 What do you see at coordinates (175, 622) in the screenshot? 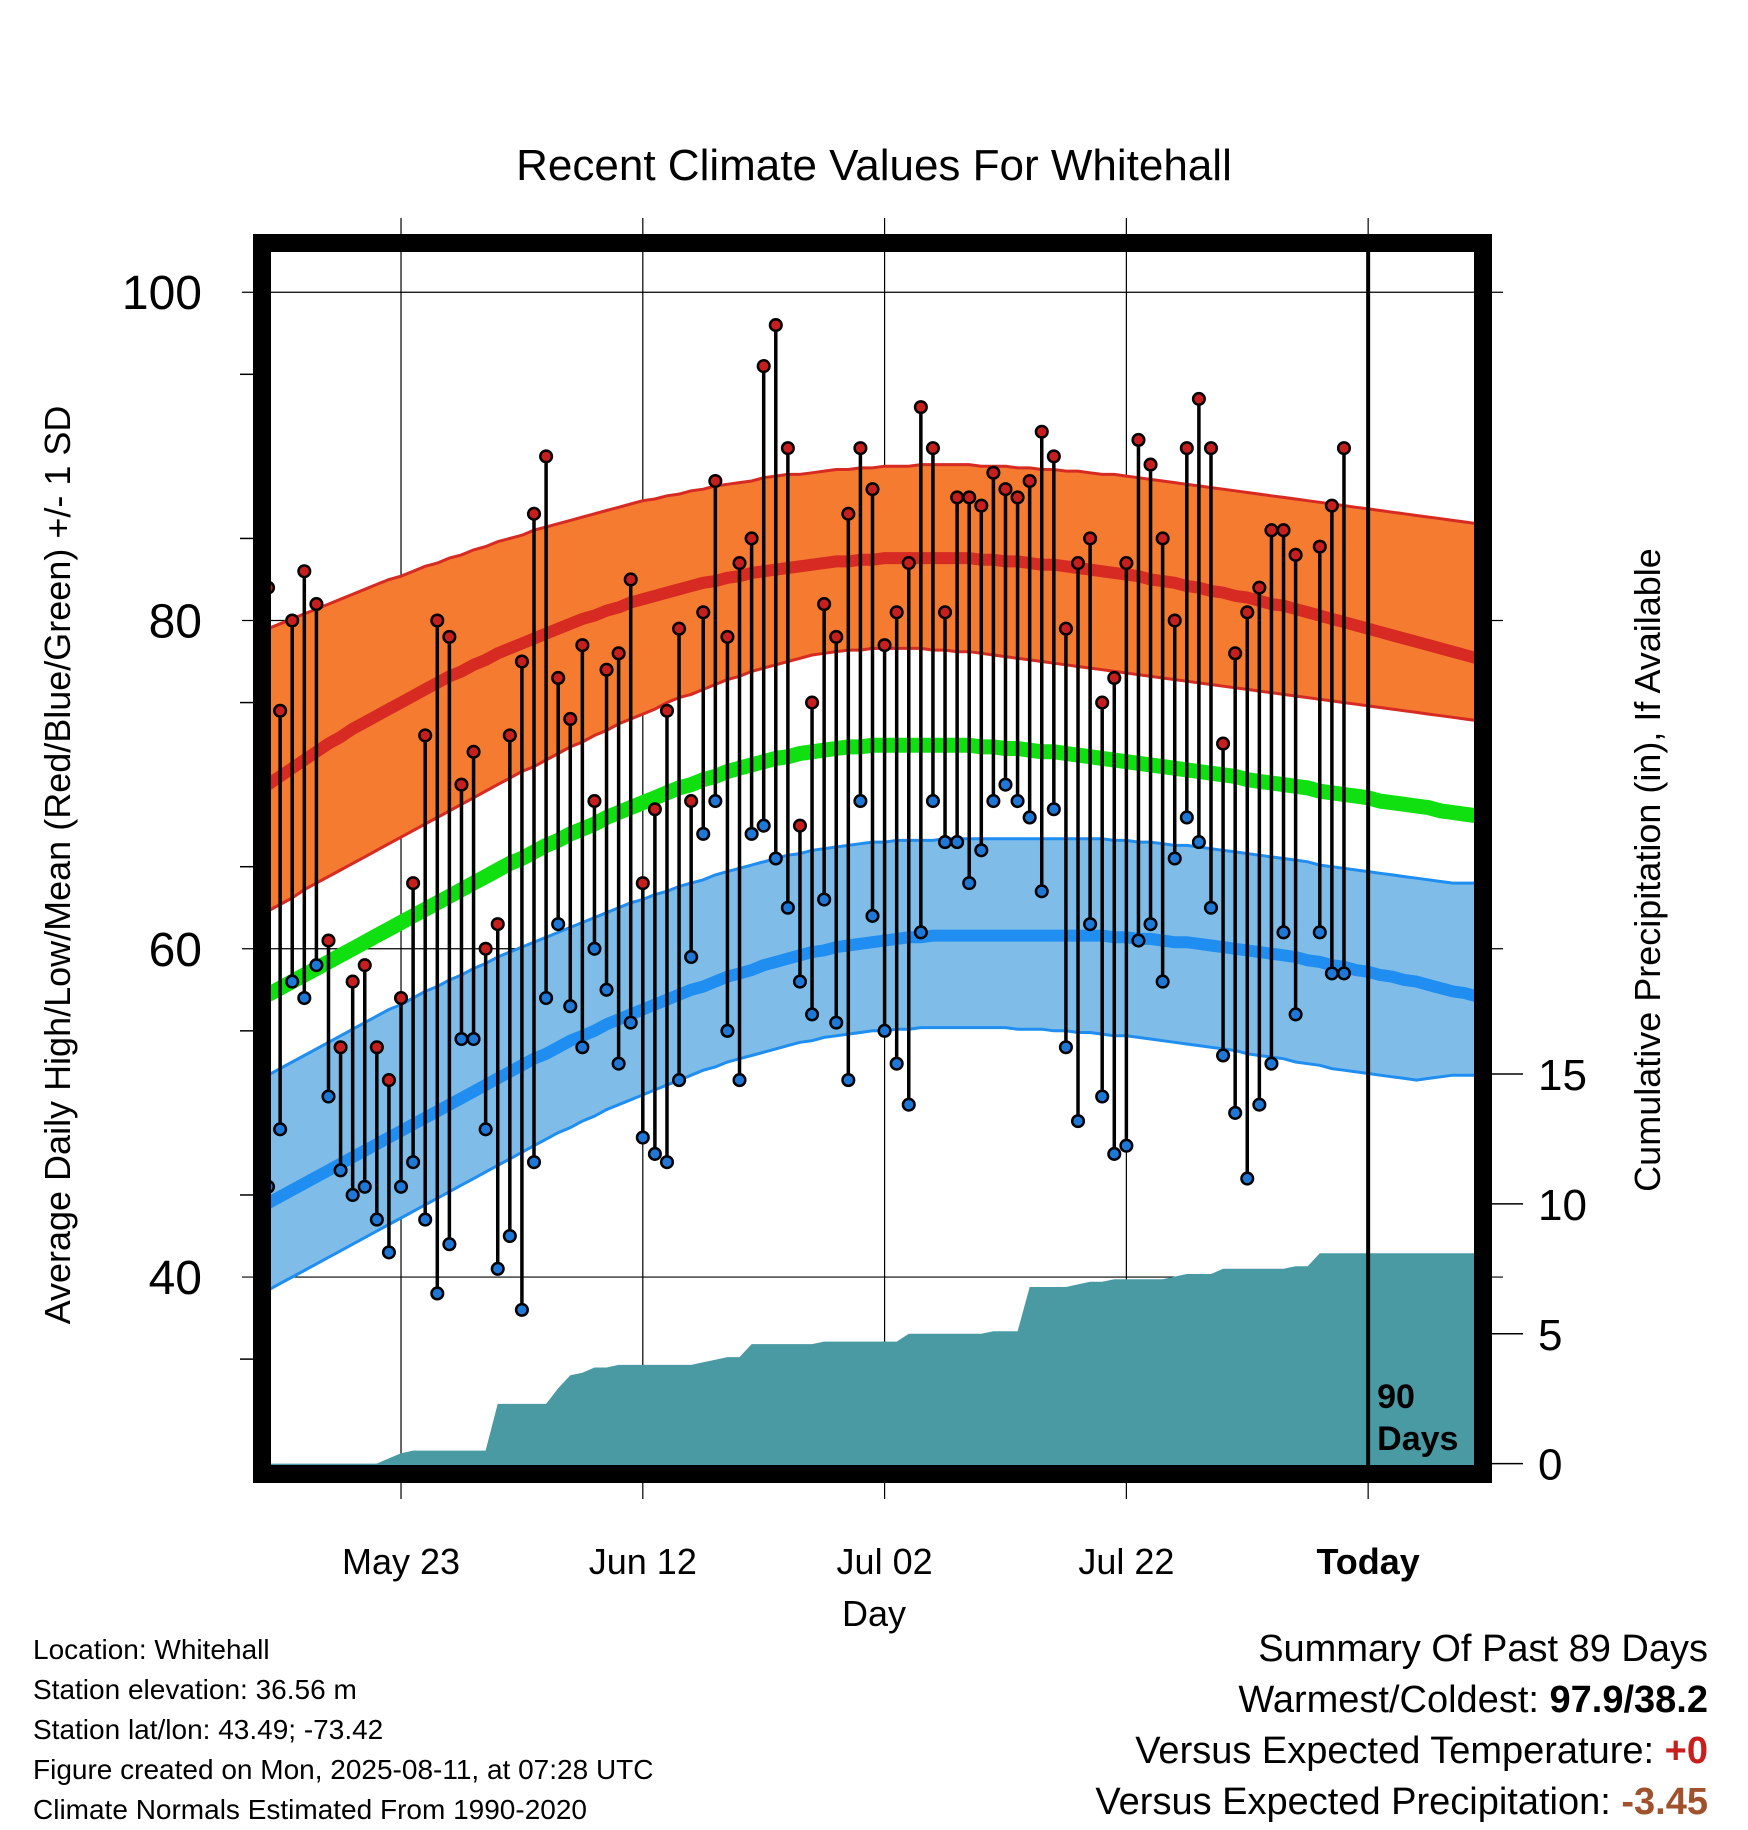
I see `y-tick-label: 80` at bounding box center [175, 622].